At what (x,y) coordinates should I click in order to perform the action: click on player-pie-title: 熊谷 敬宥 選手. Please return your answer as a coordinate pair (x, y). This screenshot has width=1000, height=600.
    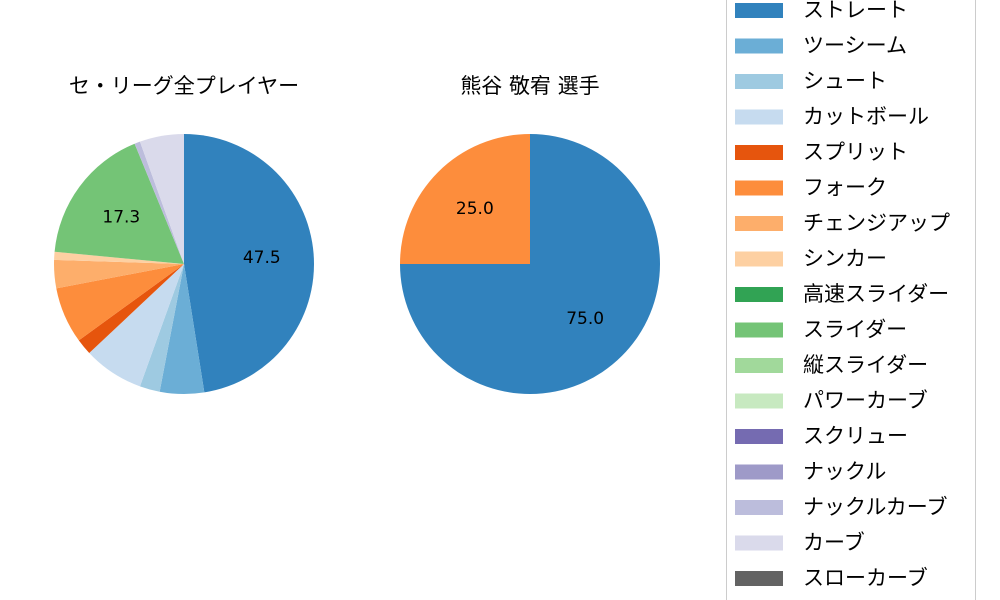
    Looking at the image, I should click on (529, 86).